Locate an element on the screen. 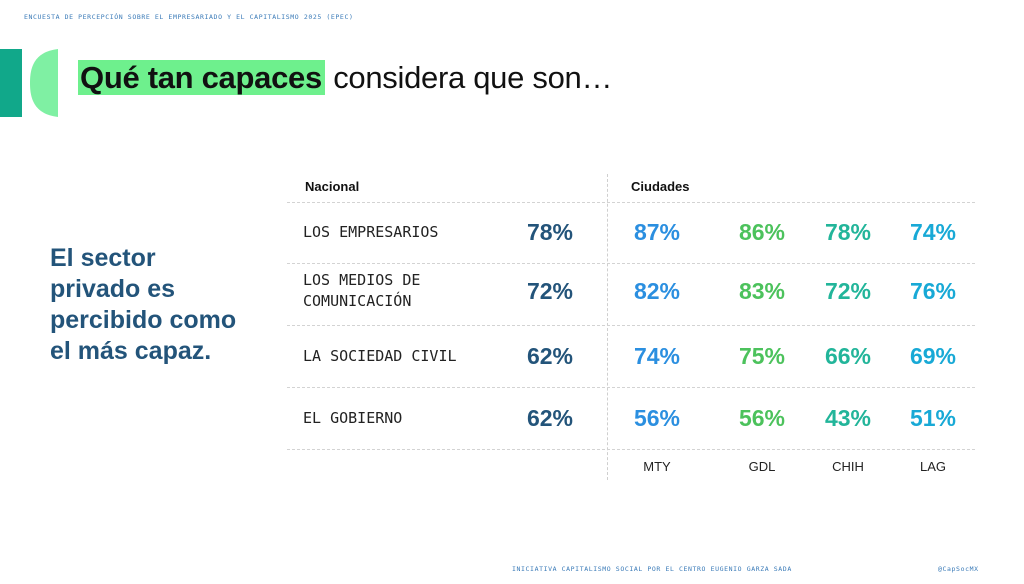 This screenshot has width=1024, height=584. row-label-line: LA SOCIEDAD CIVIL is located at coordinates (380, 355).